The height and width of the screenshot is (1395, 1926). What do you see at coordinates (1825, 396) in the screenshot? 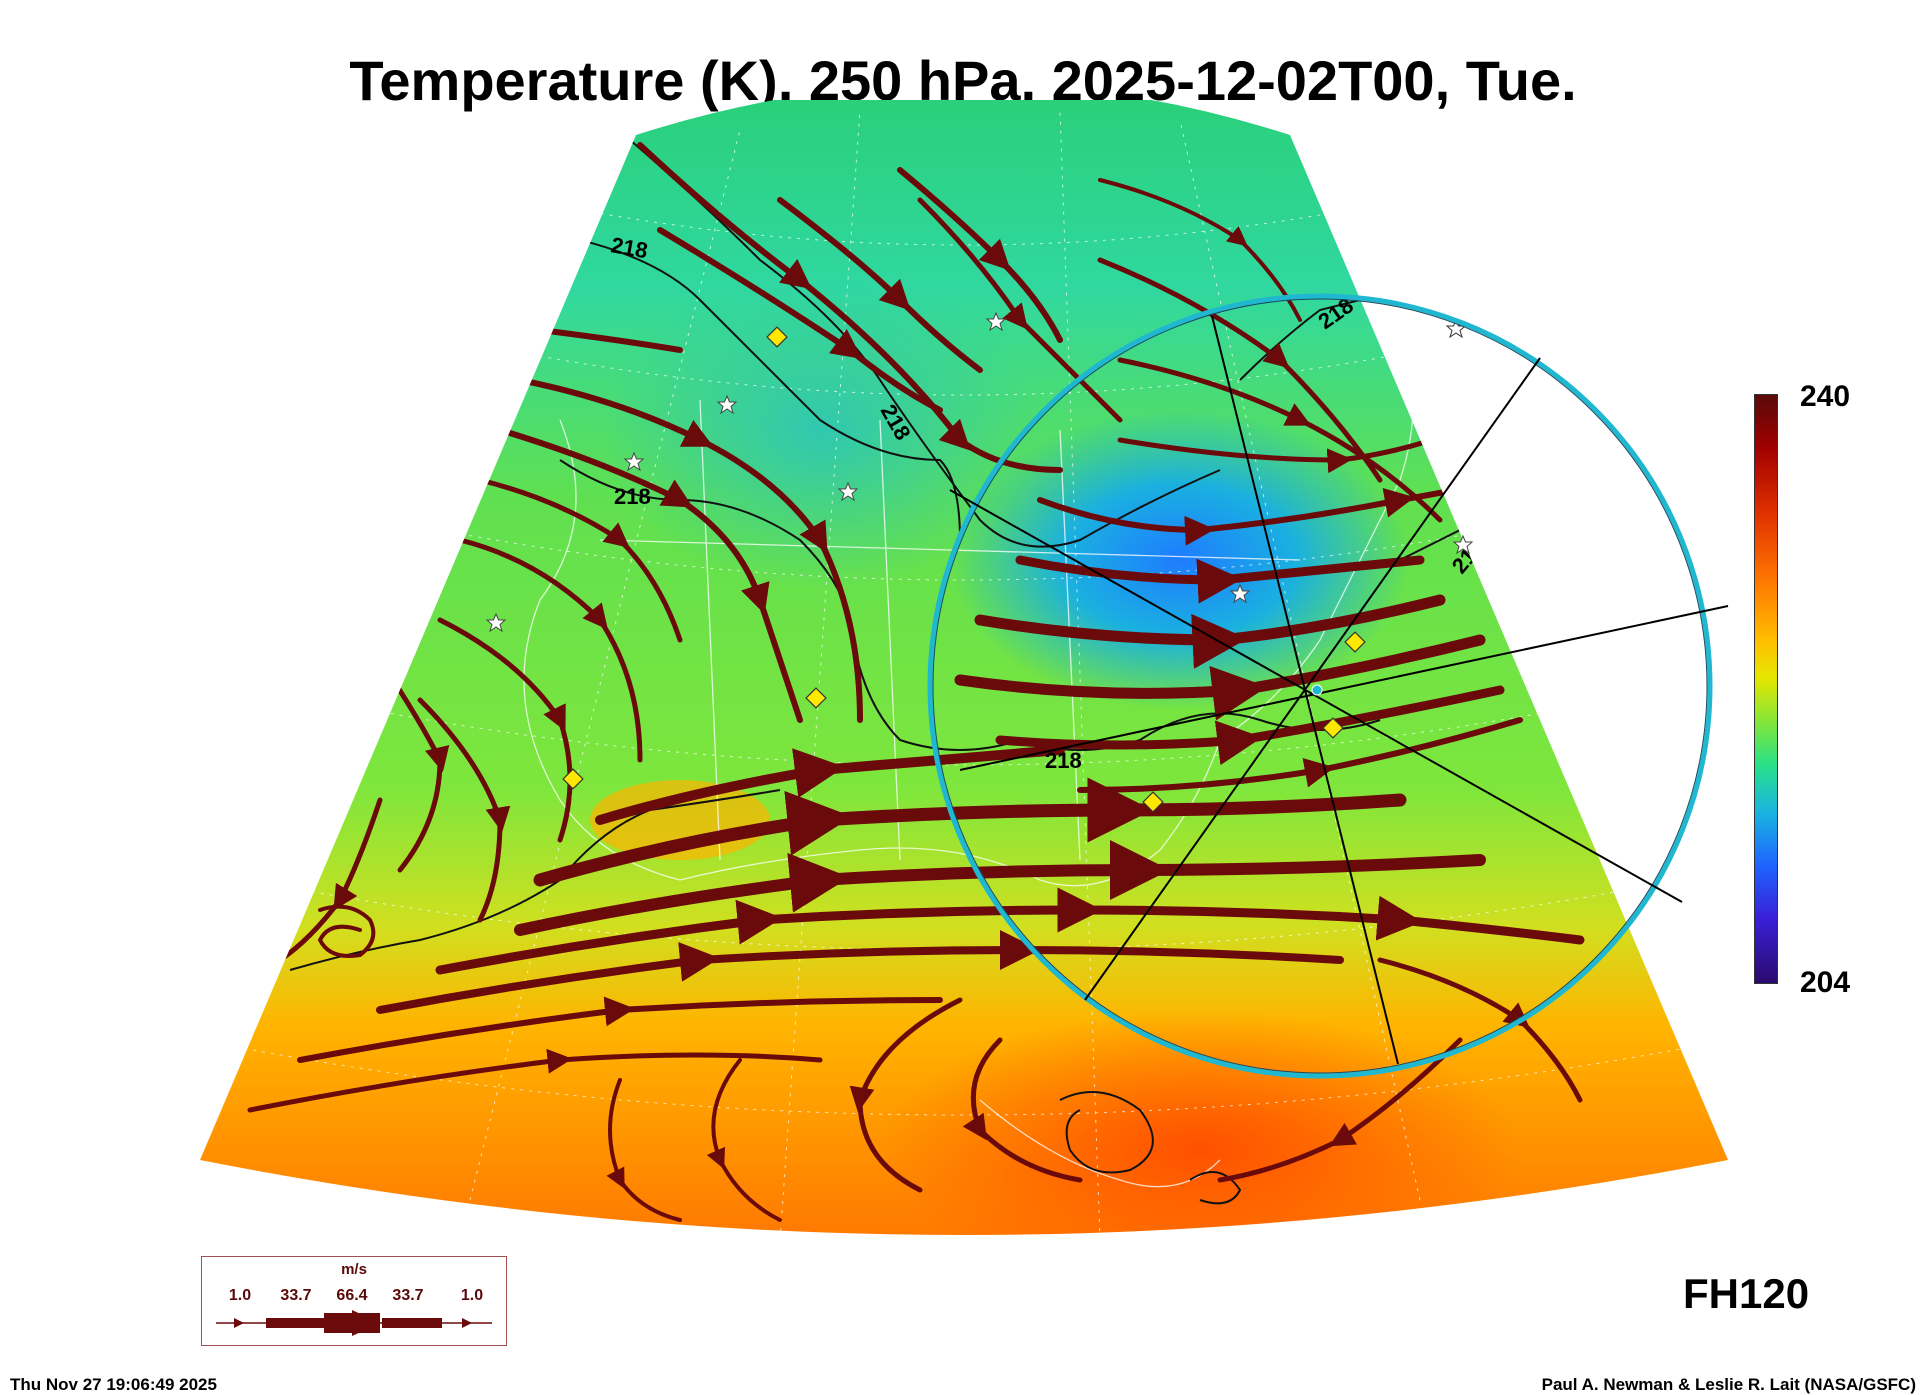
I see `colorbar-max-label: 240` at bounding box center [1825, 396].